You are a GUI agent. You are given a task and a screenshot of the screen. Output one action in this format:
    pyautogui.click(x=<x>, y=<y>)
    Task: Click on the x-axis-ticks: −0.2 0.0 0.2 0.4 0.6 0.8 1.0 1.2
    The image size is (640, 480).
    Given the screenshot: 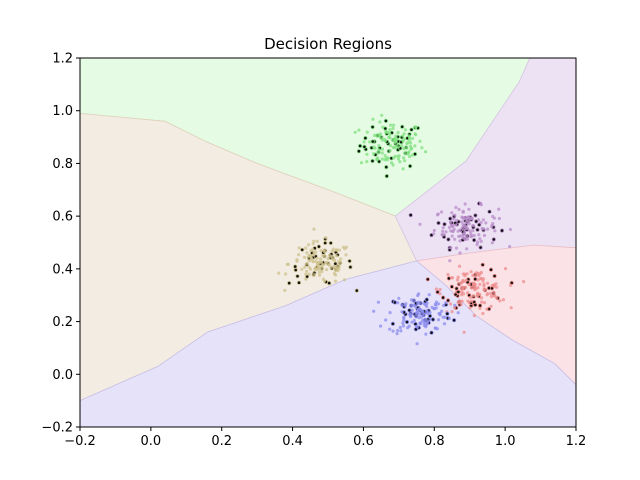 What is the action you would take?
    pyautogui.click(x=325, y=438)
    